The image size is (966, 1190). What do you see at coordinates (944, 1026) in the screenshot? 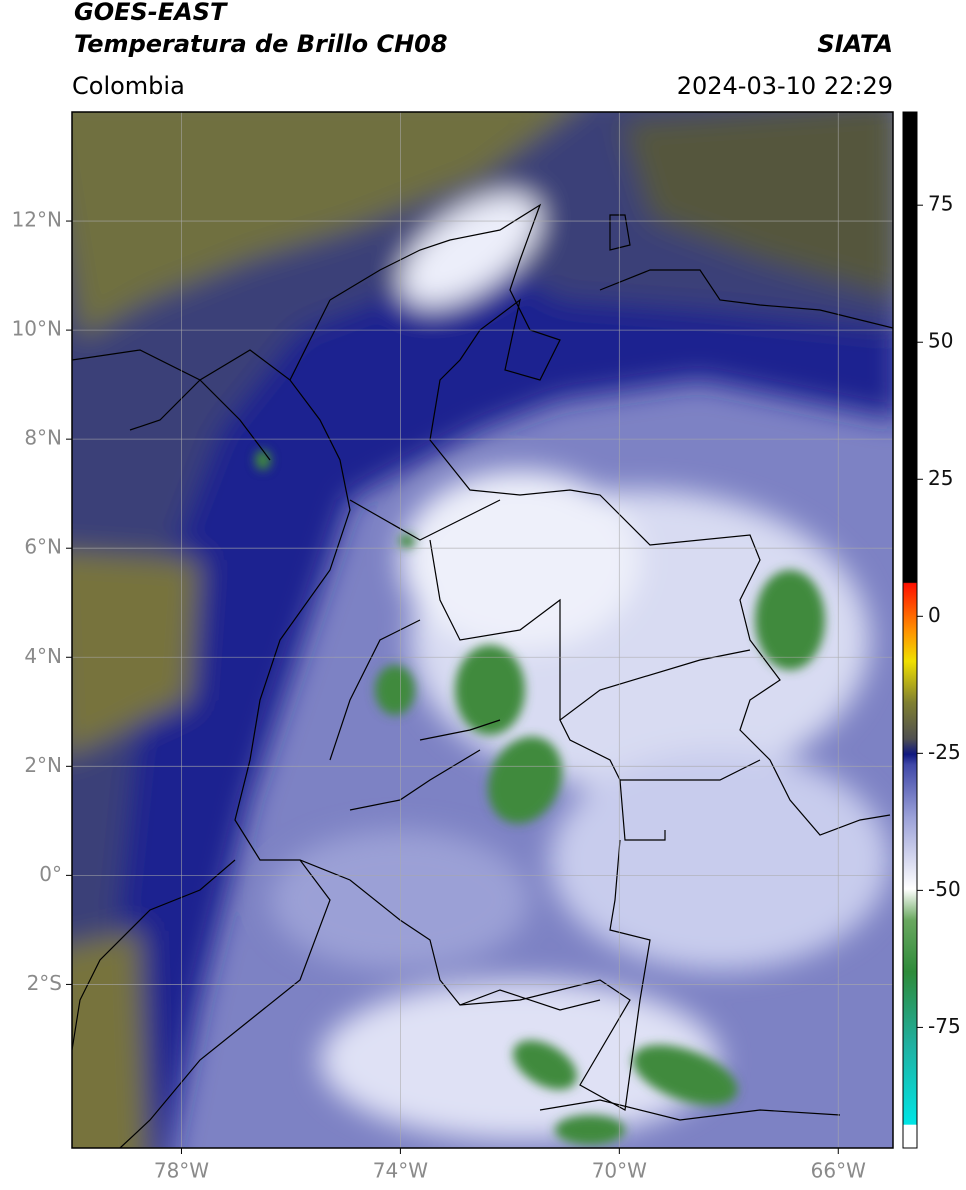
I see `colorbar-tick-label: -75` at bounding box center [944, 1026].